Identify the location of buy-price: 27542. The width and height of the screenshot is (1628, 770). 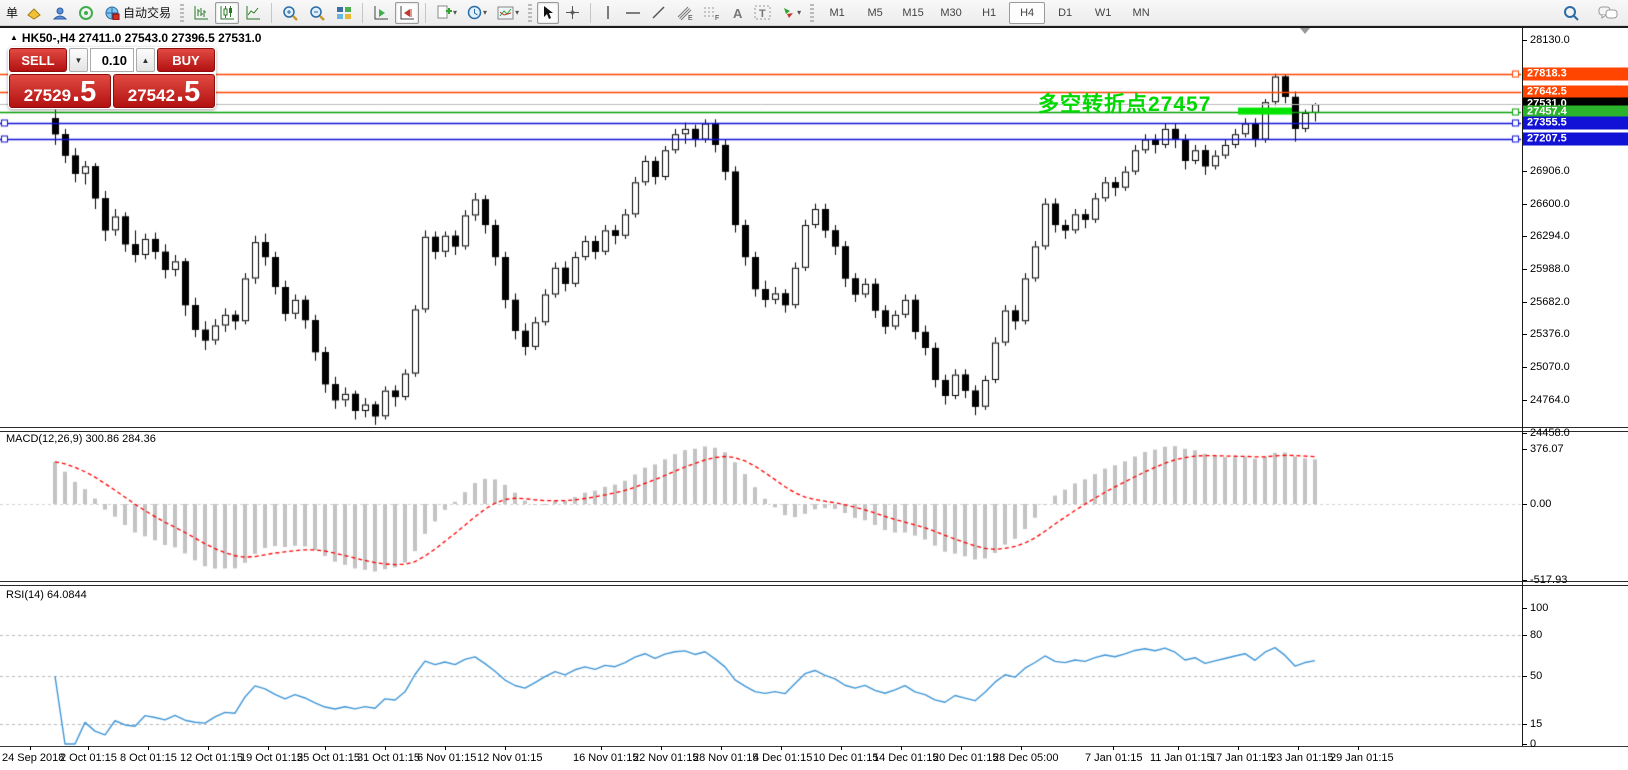
(151, 95).